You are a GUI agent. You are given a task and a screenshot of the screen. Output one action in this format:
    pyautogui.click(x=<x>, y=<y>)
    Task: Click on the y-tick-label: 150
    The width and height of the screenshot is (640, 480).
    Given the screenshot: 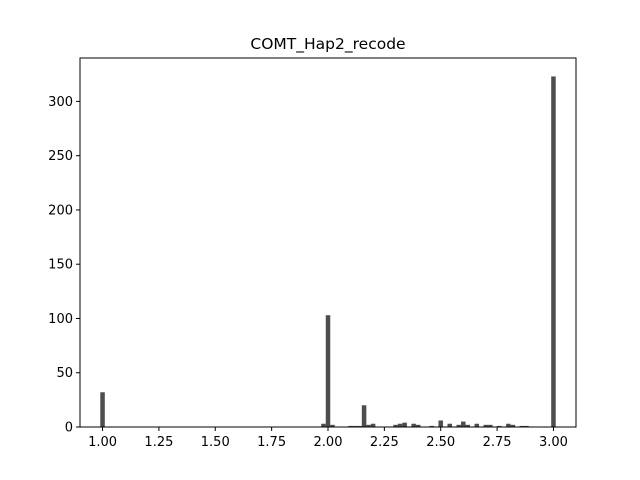 What is the action you would take?
    pyautogui.click(x=60, y=265)
    